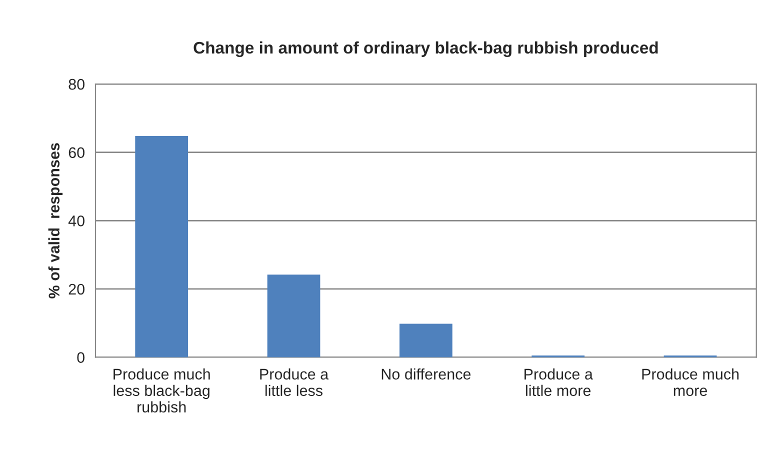  I want to click on y-tick-label: 40, so click(76, 221).